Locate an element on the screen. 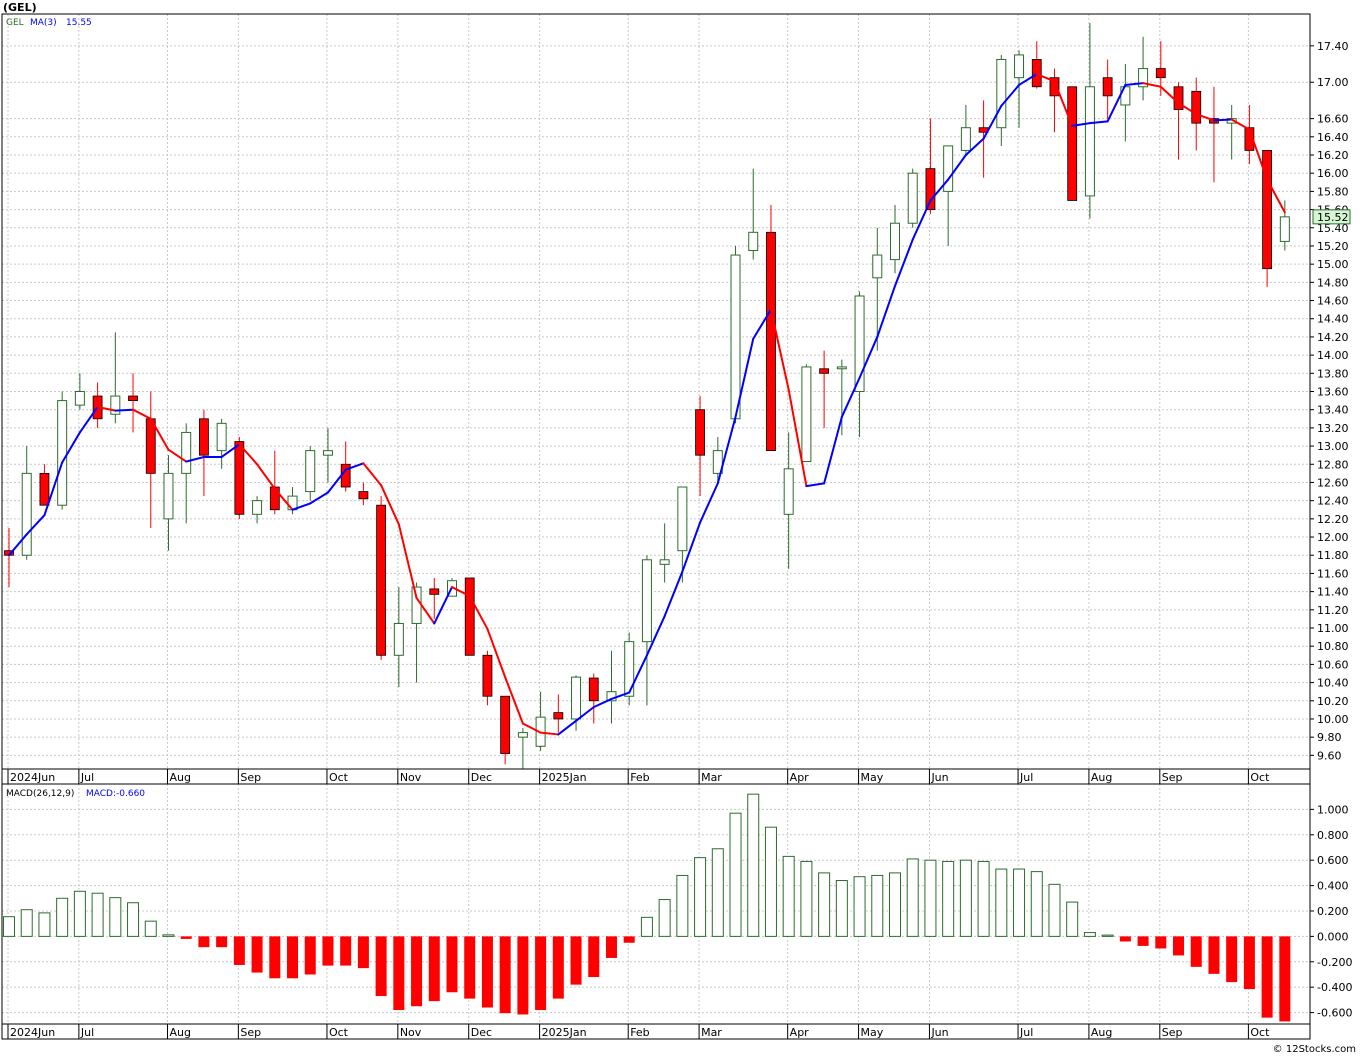  price-tick-label: 16.00 is located at coordinates (1333, 173).